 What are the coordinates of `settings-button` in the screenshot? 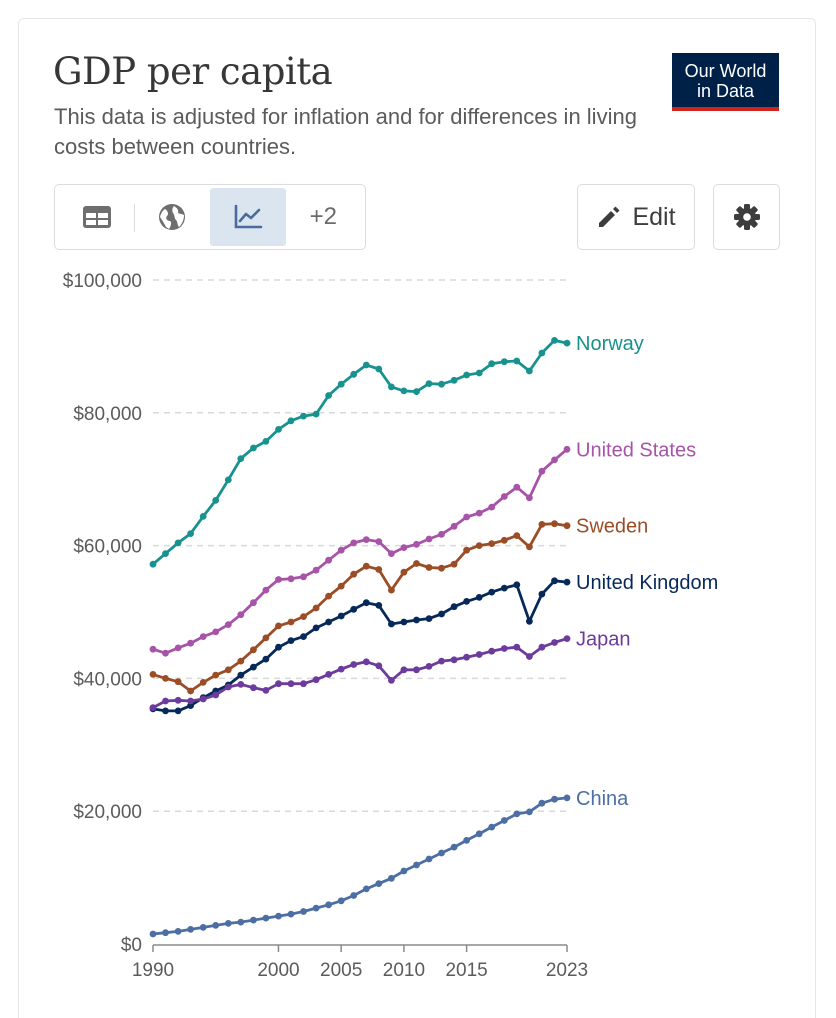 It's located at (746, 217).